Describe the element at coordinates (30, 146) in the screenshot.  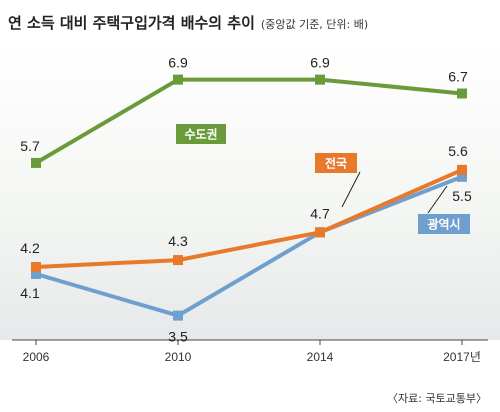
I see `data-label: 5.7` at that location.